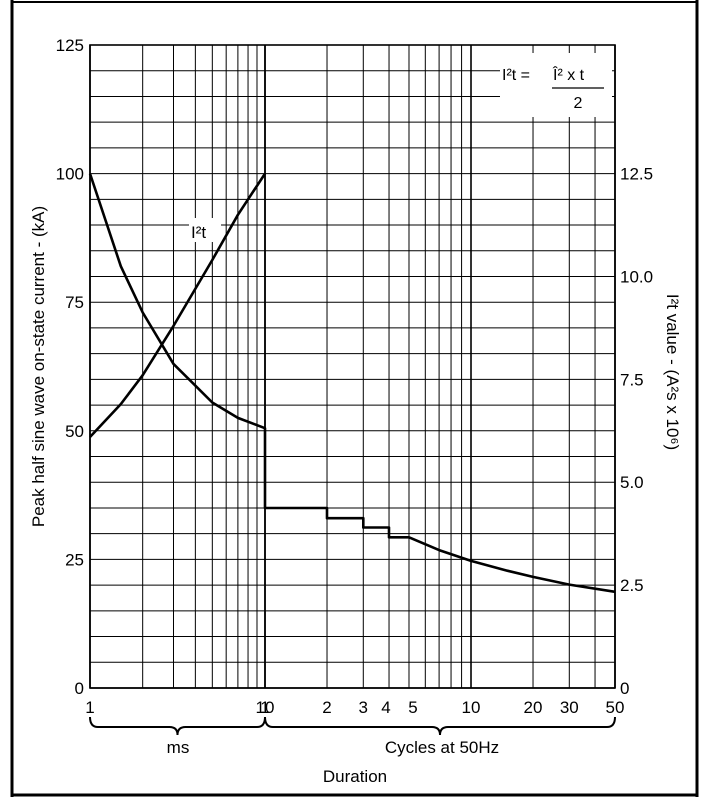  Describe the element at coordinates (636, 276) in the screenshot. I see `y-right-tick-label: 10.0` at that location.